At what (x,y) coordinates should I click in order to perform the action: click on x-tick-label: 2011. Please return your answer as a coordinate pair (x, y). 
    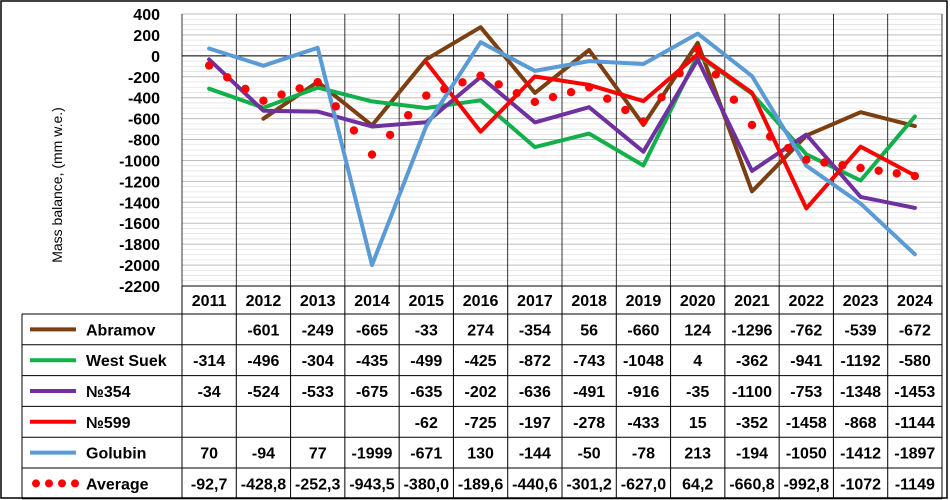
    Looking at the image, I should click on (209, 301).